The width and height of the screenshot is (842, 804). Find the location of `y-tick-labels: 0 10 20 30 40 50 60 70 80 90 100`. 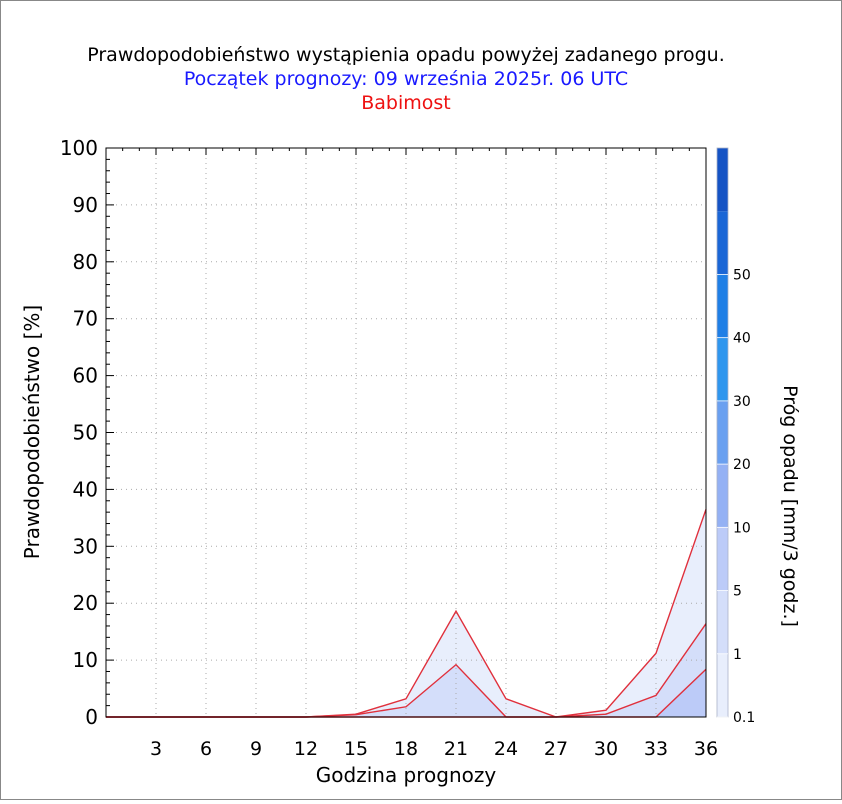

y-tick-labels: 0 10 20 30 40 50 60 70 80 90 100 is located at coordinates (79, 432).